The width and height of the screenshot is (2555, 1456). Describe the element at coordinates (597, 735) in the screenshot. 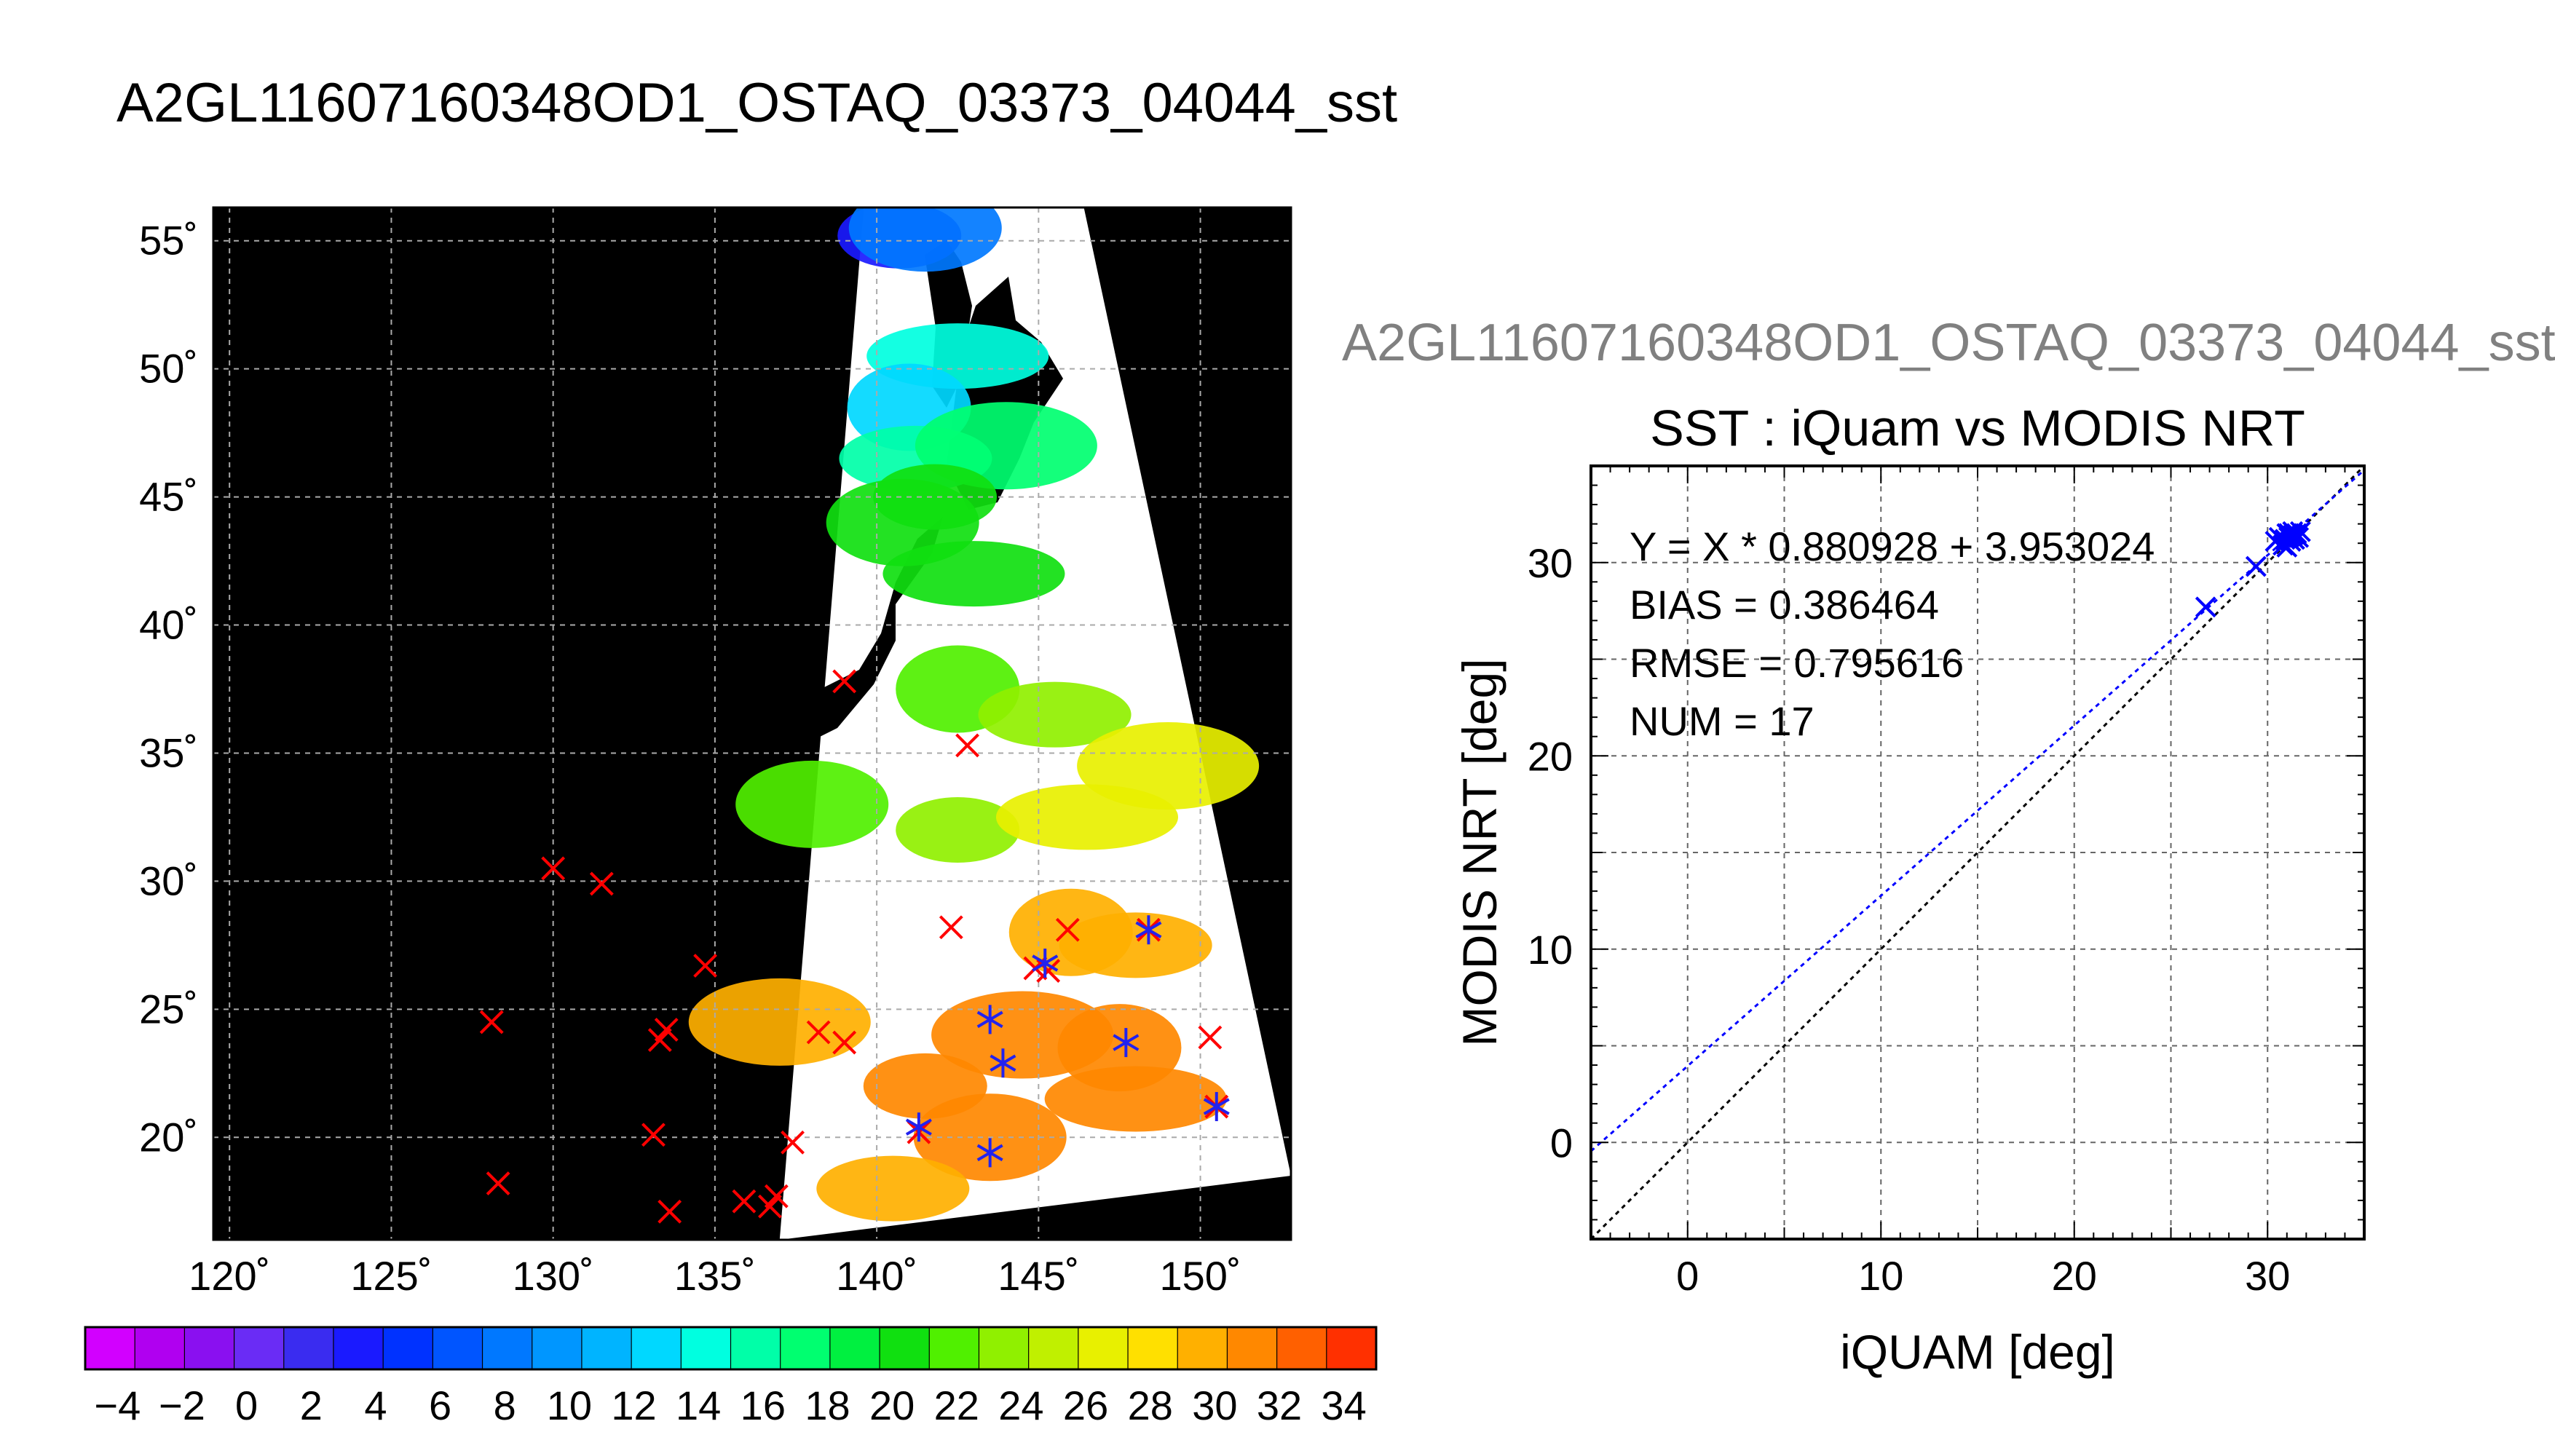

I see `land-korea-continent` at that location.